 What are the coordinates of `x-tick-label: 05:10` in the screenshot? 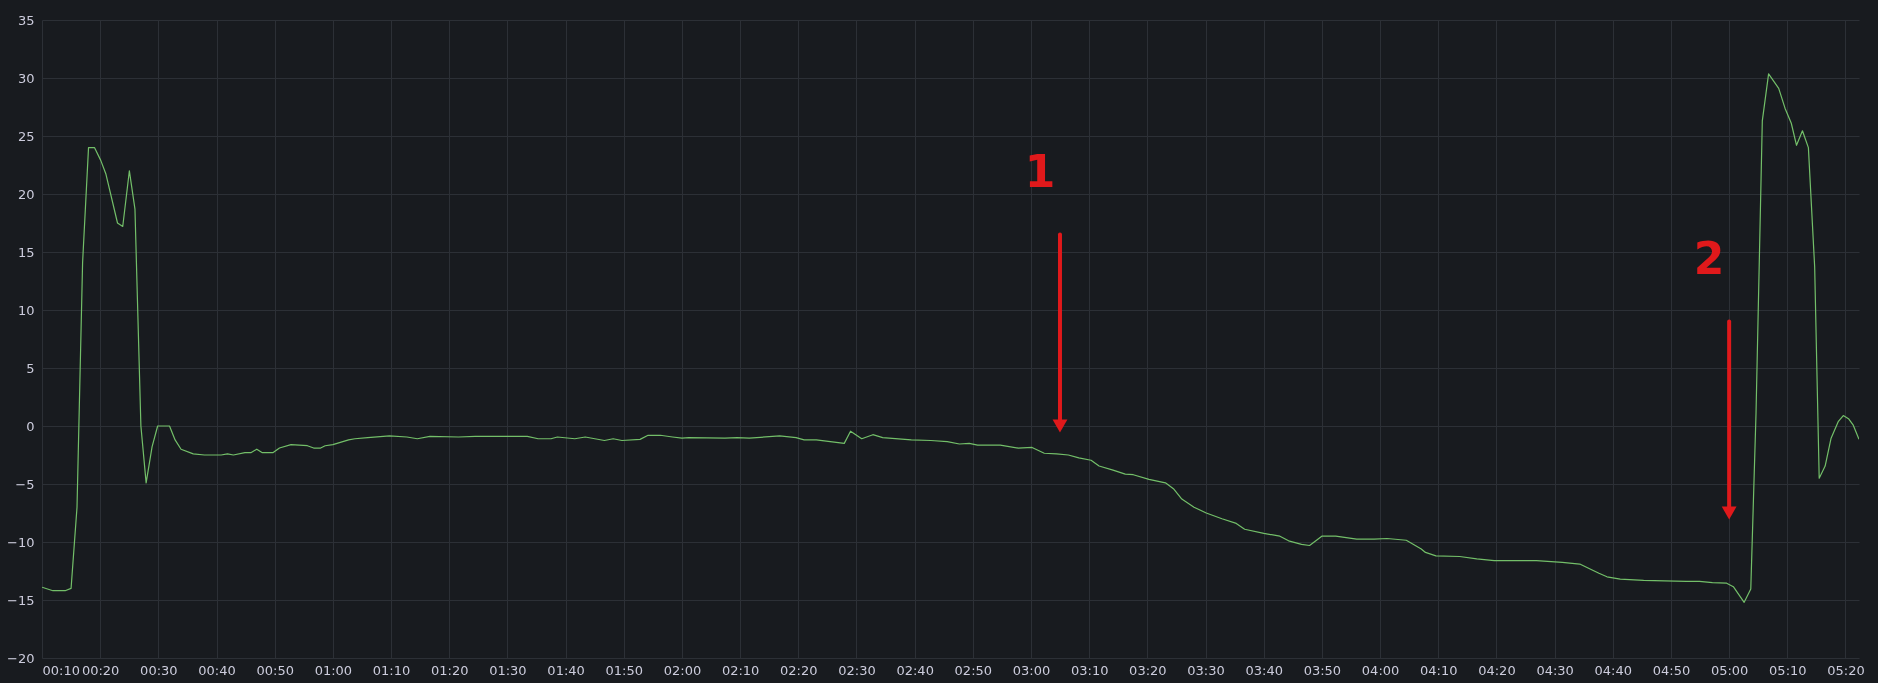 It's located at (1788, 670).